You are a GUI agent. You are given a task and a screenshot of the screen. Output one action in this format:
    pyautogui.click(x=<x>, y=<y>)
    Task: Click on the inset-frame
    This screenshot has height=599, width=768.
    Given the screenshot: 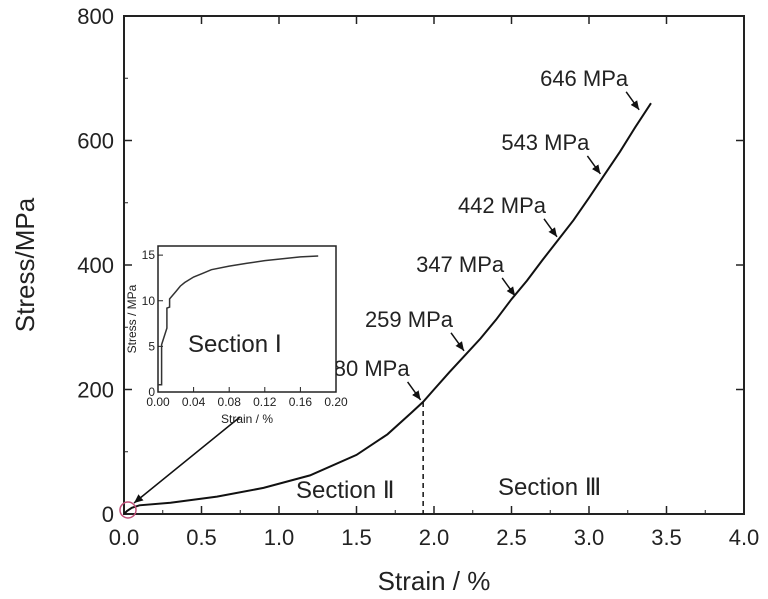 What is the action you would take?
    pyautogui.click(x=247, y=319)
    